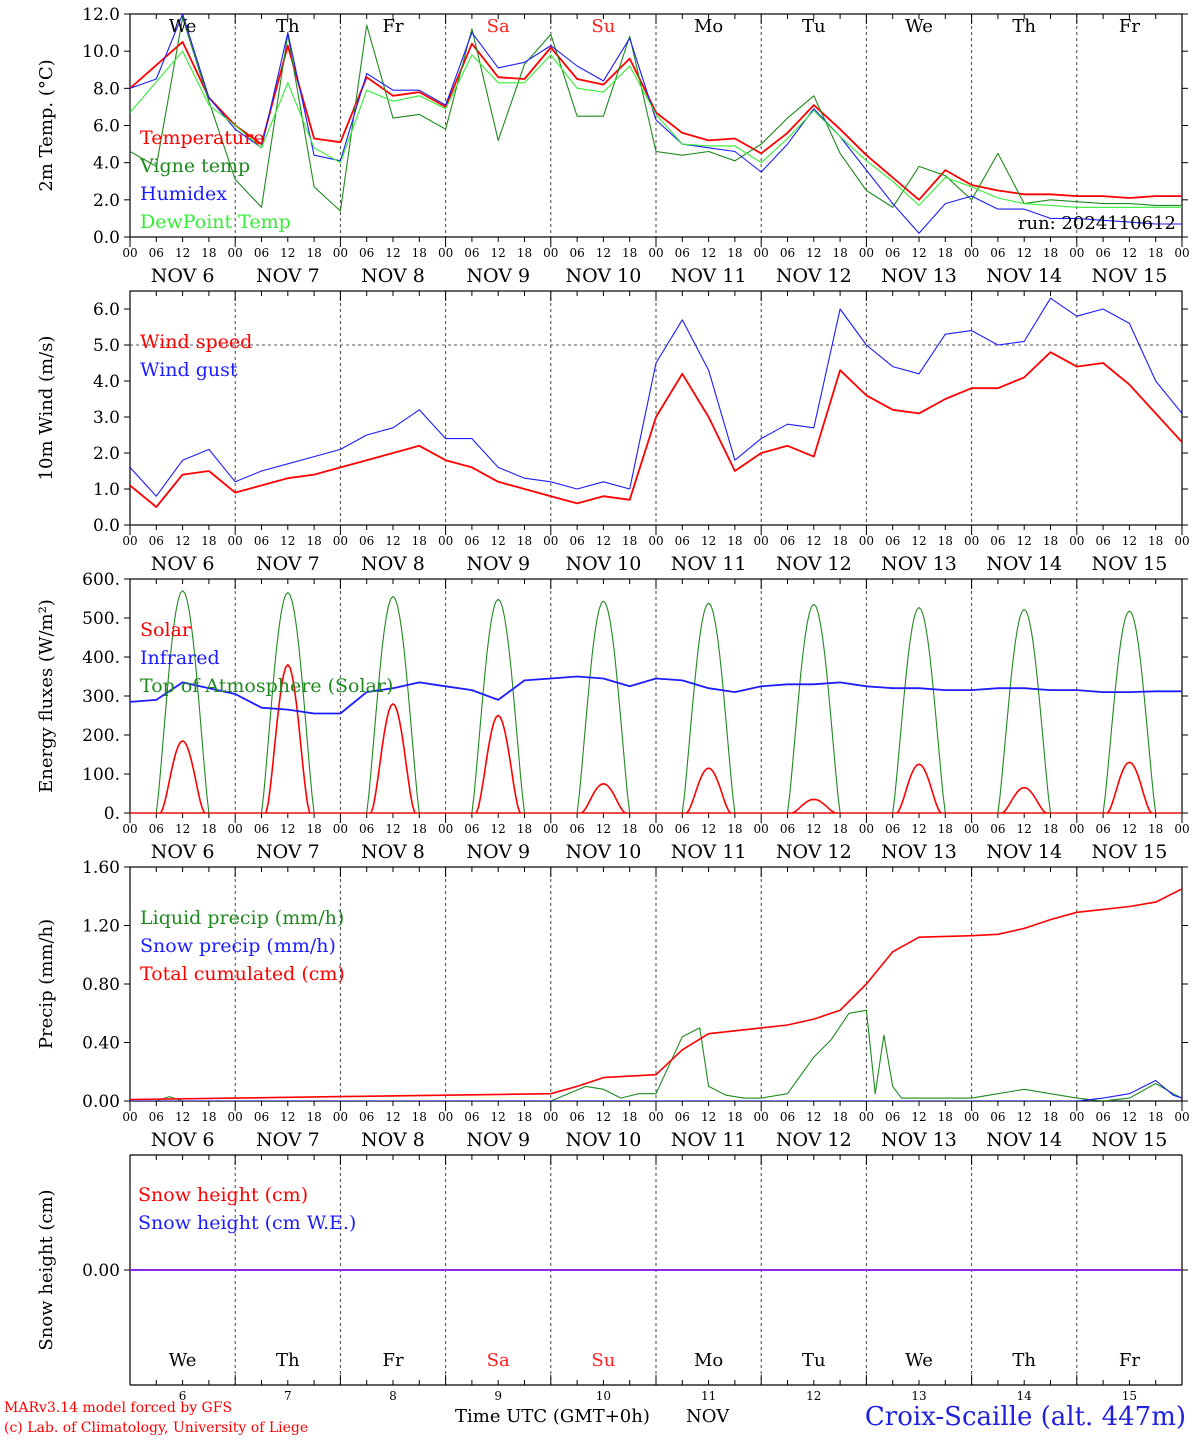 The height and width of the screenshot is (1440, 1194). Describe the element at coordinates (919, 26) in the screenshot. I see `weekday-label: We` at that location.